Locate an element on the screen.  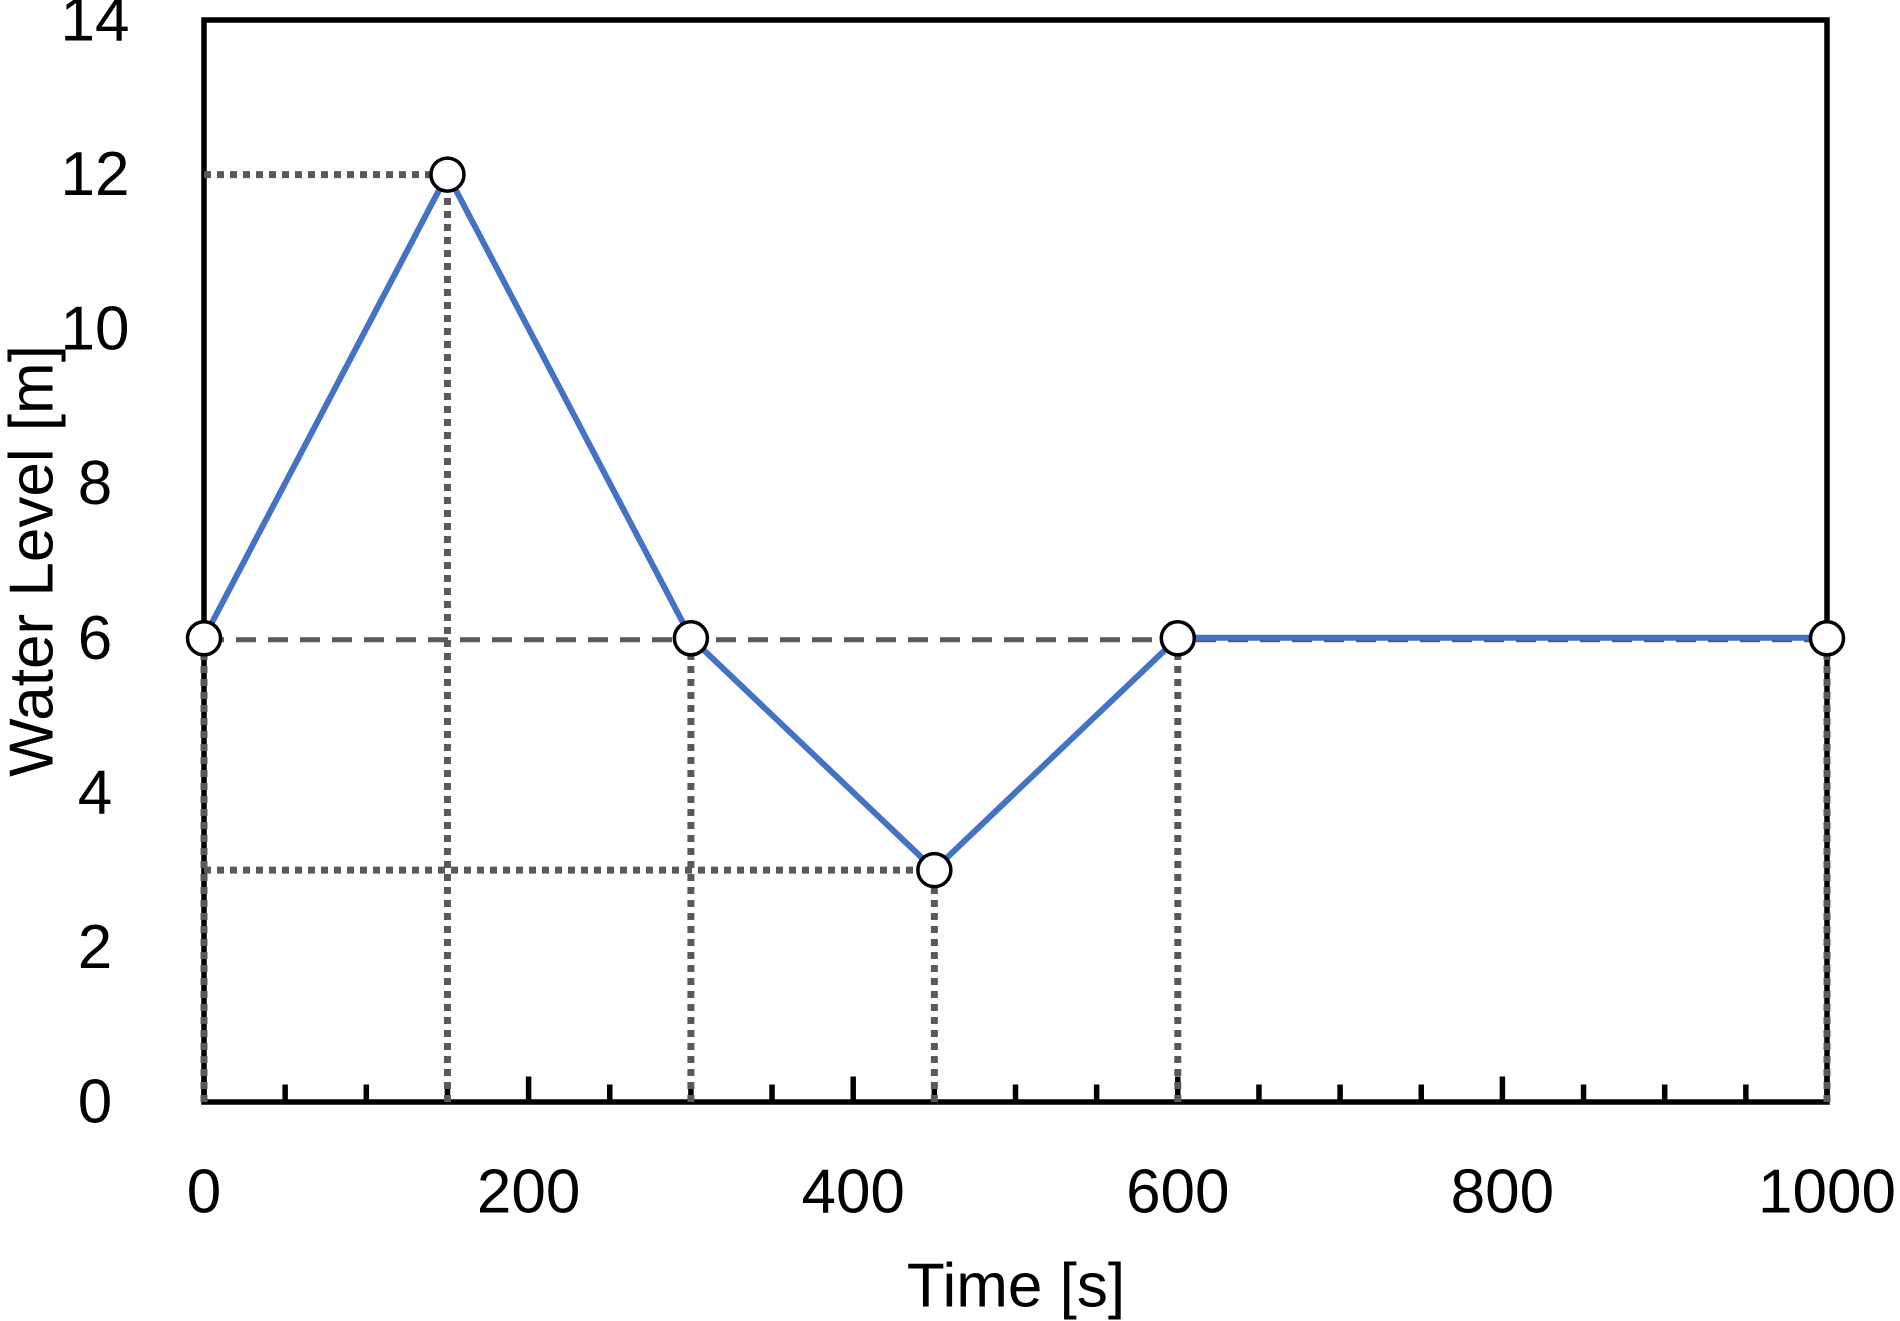
x-tick-label: 0 is located at coordinates (204, 1192).